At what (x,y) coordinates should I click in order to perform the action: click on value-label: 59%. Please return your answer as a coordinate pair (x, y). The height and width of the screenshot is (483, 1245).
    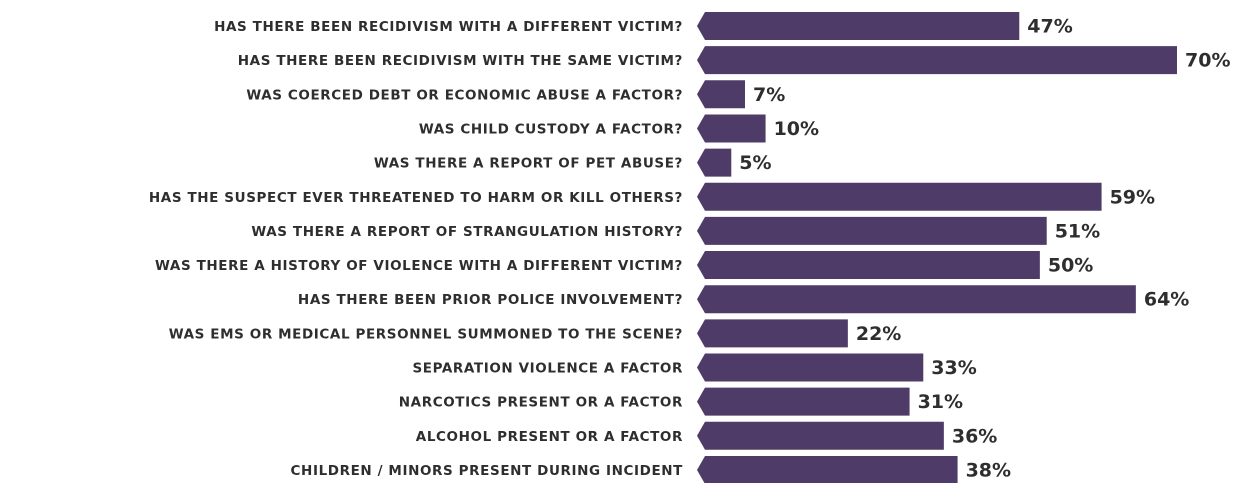
    Looking at the image, I should click on (1132, 197).